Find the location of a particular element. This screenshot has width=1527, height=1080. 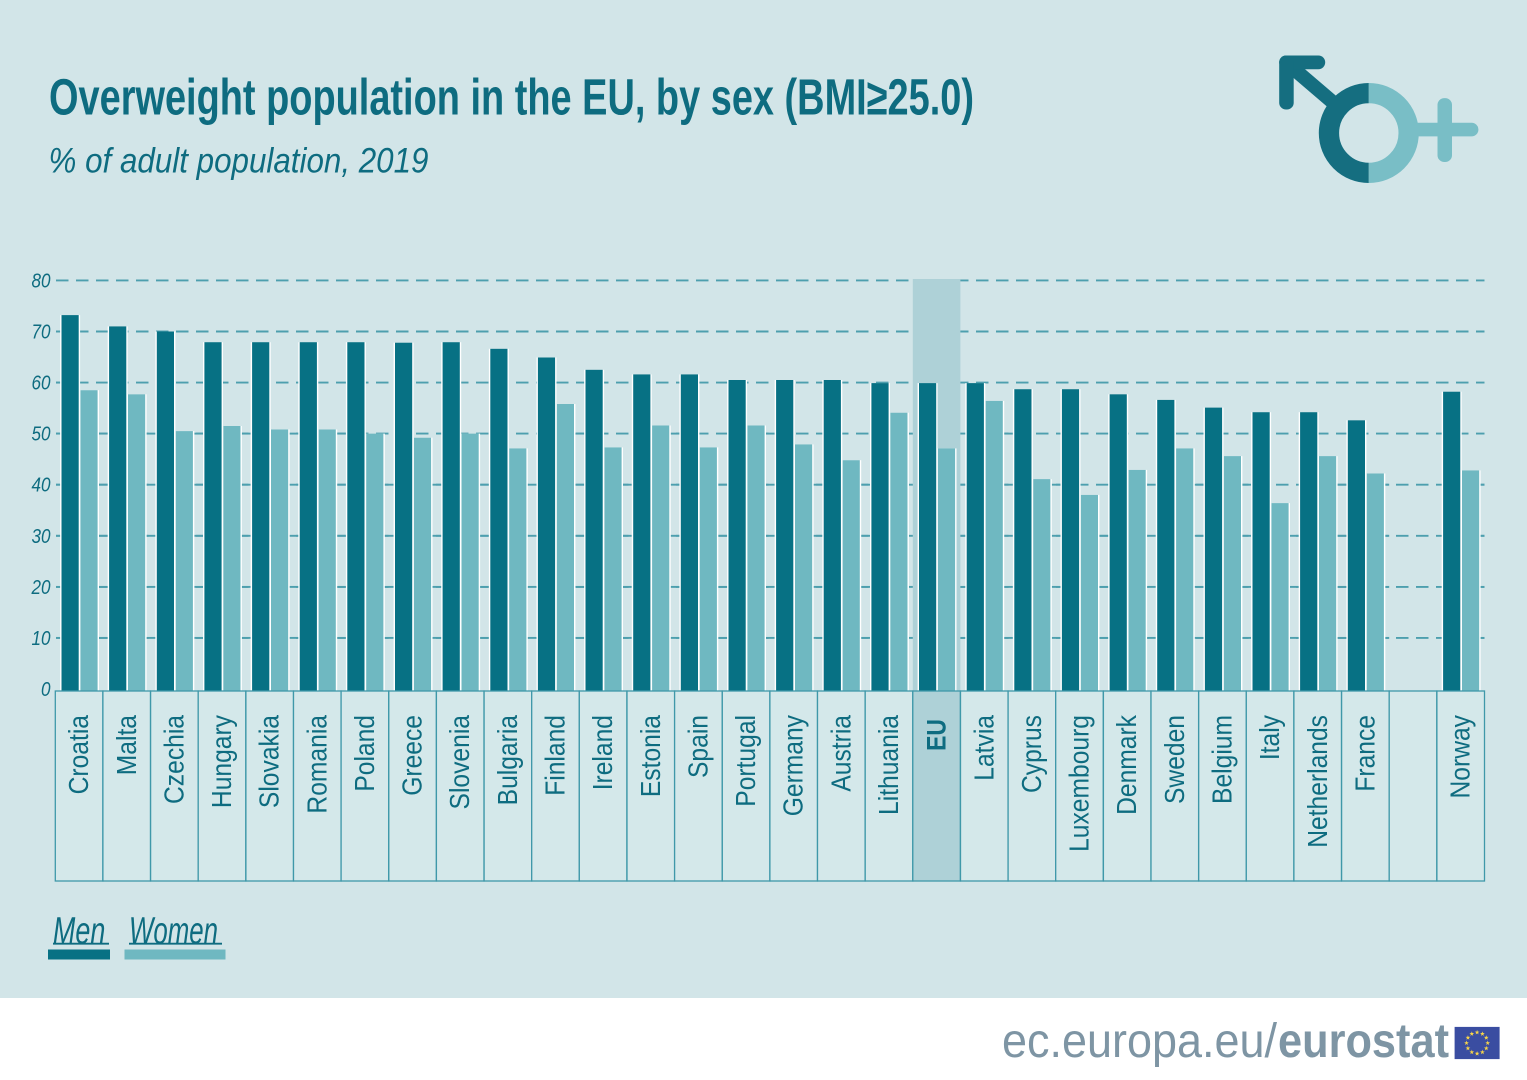

svg-text: 80 is located at coordinates (41, 280).